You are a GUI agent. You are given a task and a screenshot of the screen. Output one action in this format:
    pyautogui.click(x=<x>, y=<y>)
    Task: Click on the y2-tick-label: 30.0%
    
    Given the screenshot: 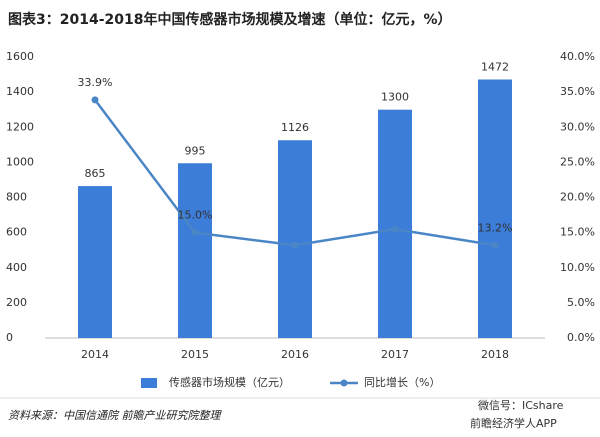 What is the action you would take?
    pyautogui.click(x=577, y=126)
    